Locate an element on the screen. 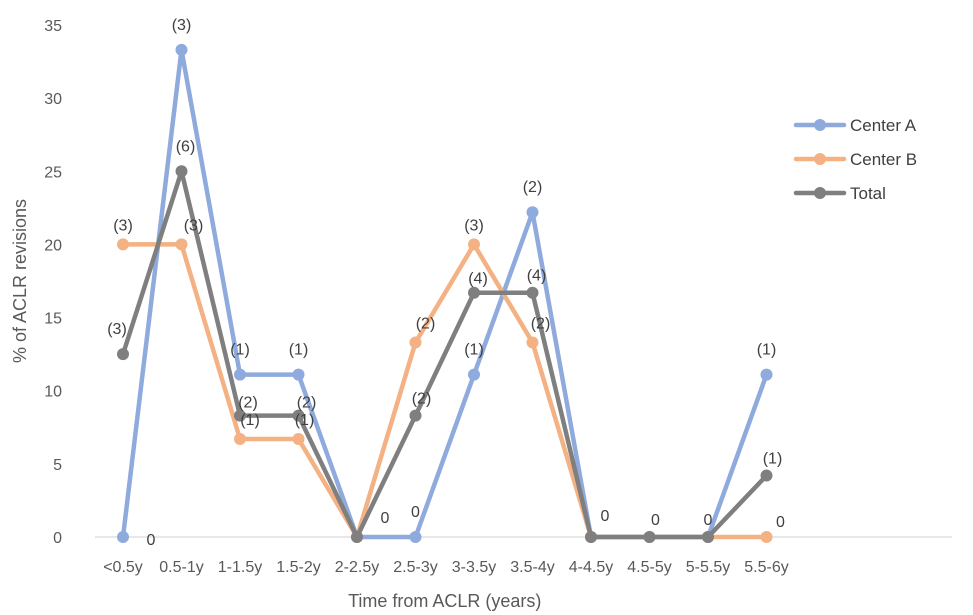  y-tick-label: 35 is located at coordinates (53, 26).